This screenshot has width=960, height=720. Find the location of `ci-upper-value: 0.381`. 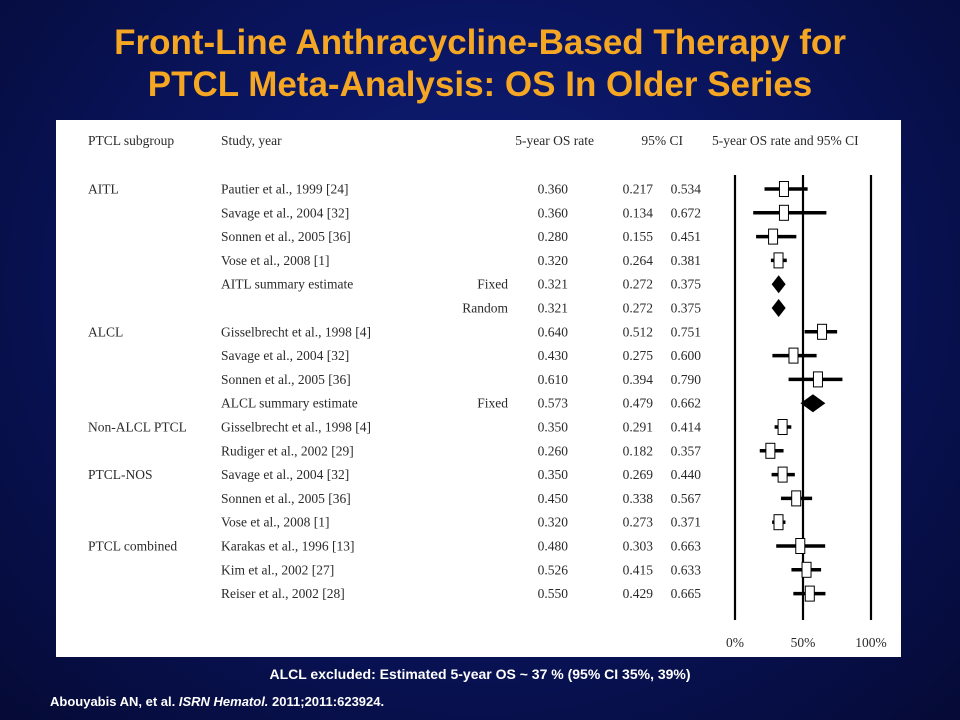

ci-upper-value: 0.381 is located at coordinates (686, 260).